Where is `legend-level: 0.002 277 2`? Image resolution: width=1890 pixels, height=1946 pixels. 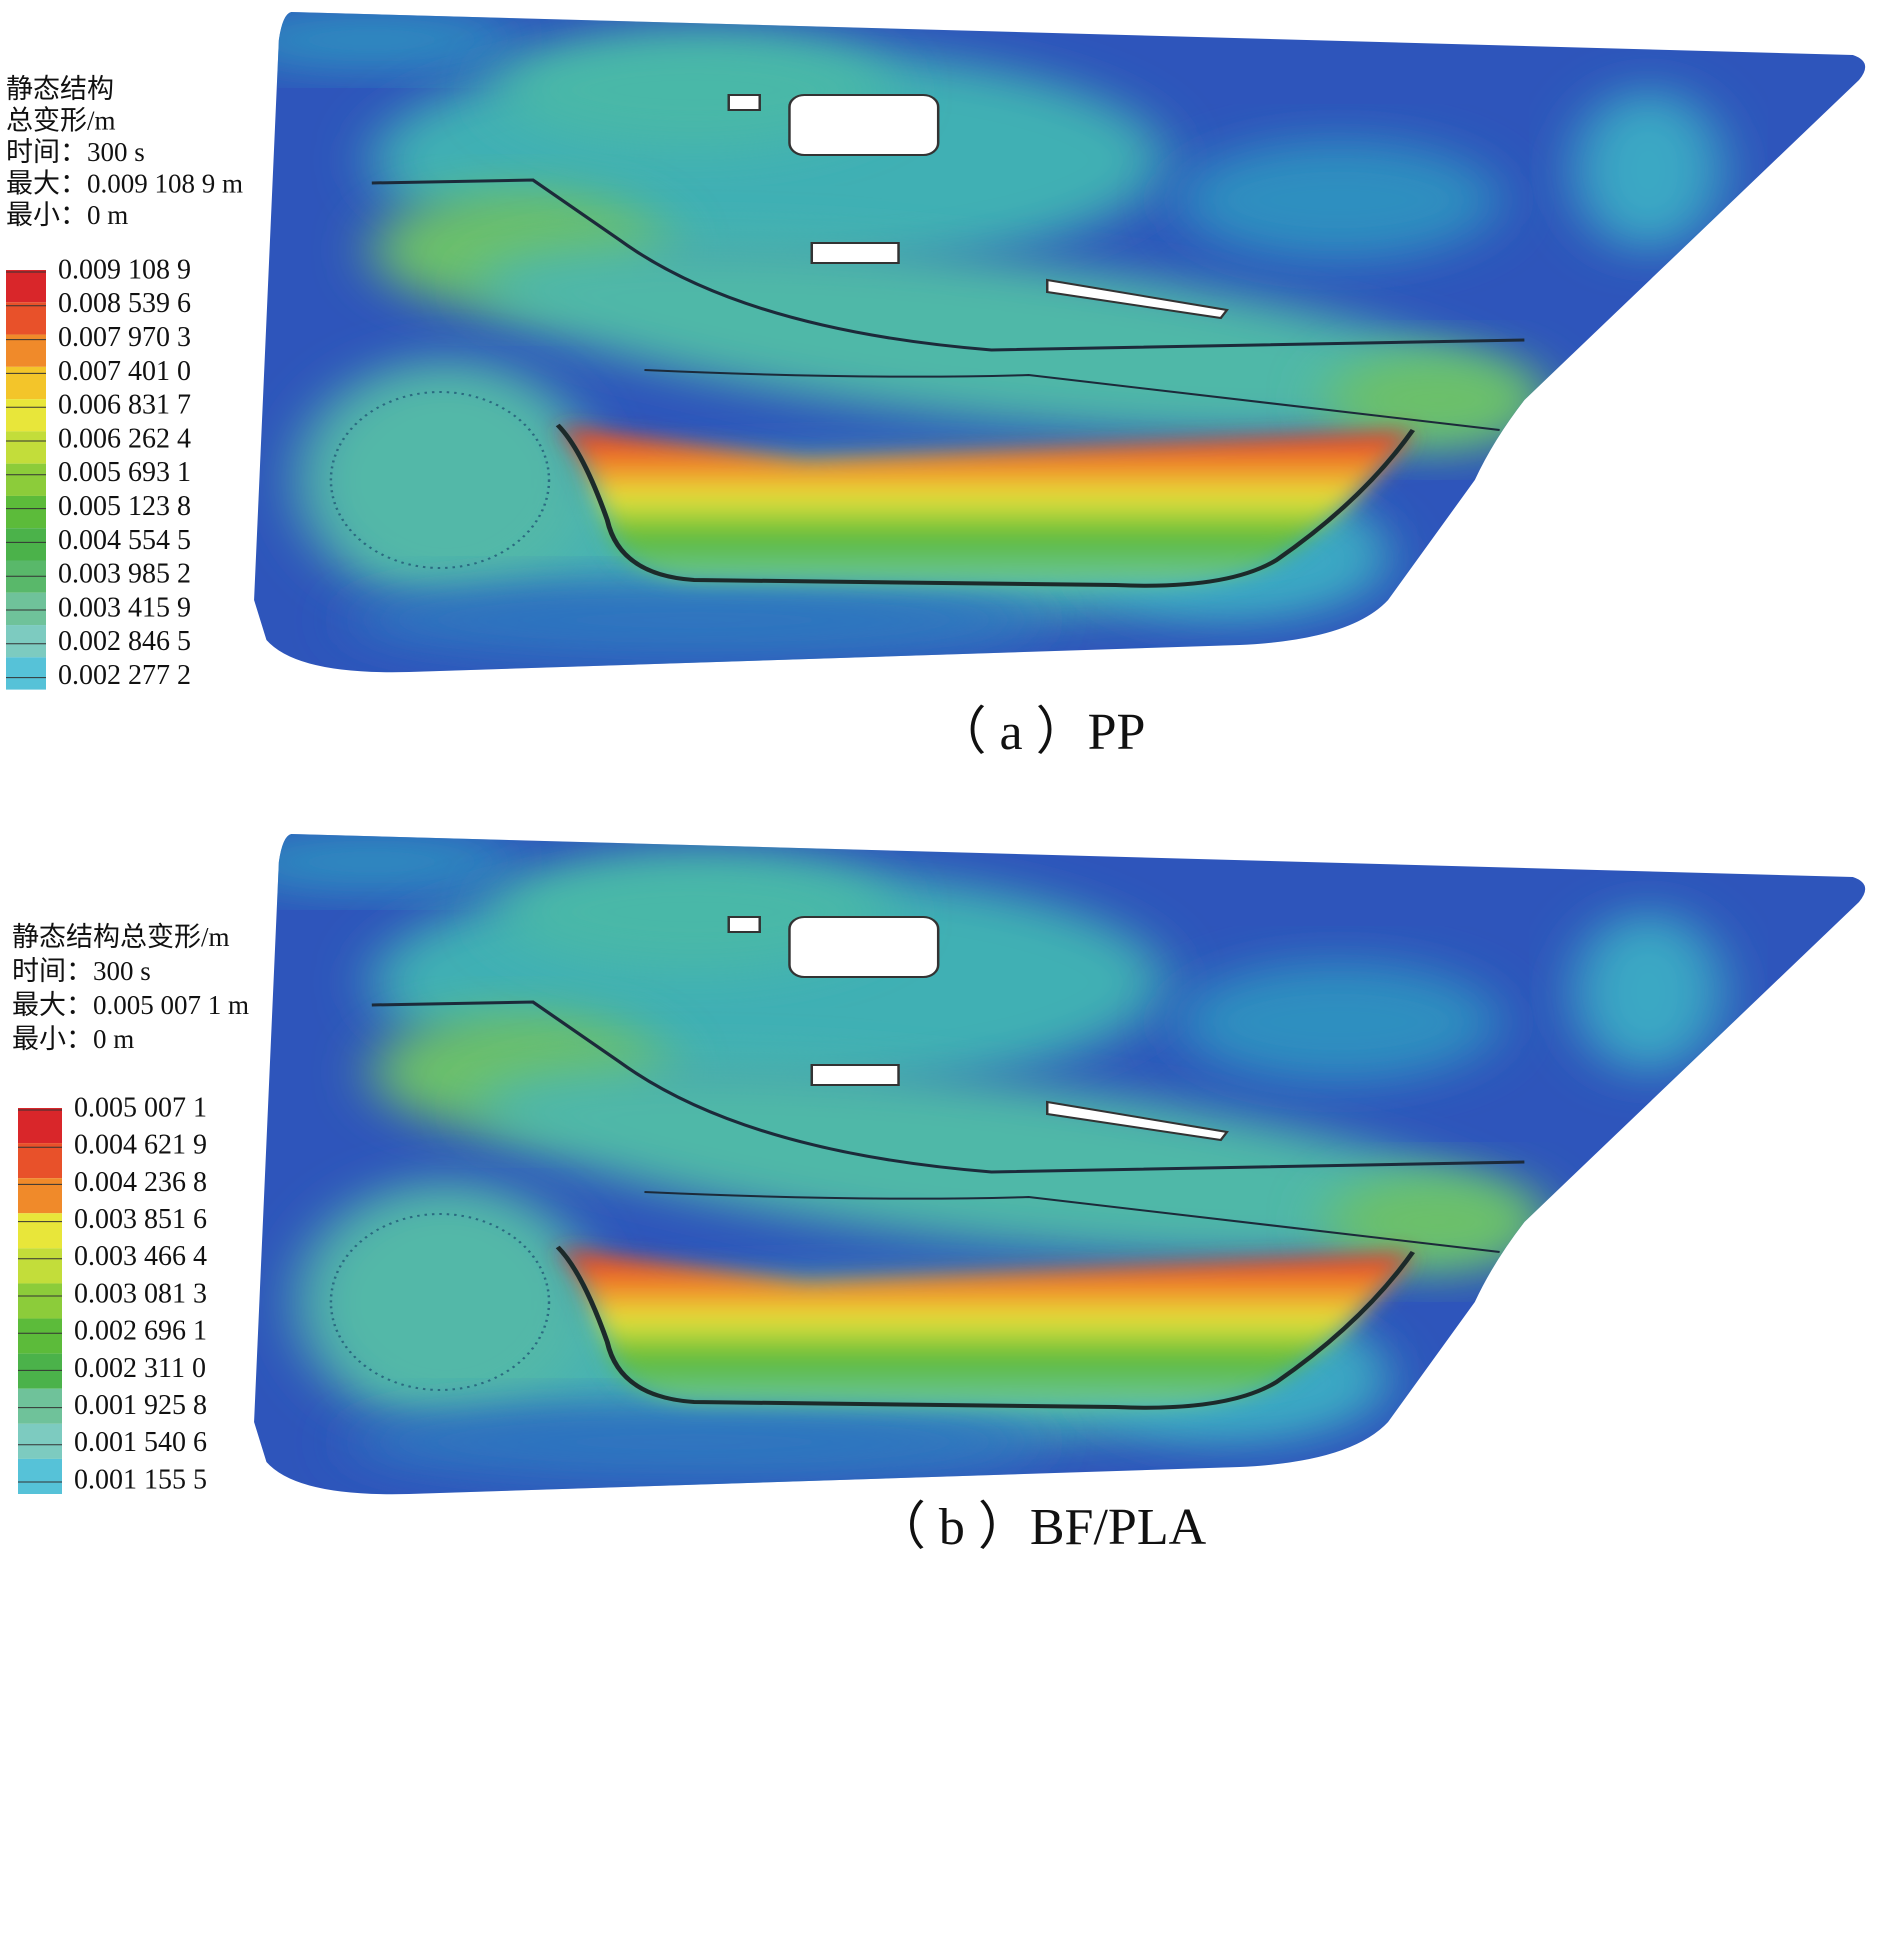
legend-level: 0.002 277 2 is located at coordinates (124, 675).